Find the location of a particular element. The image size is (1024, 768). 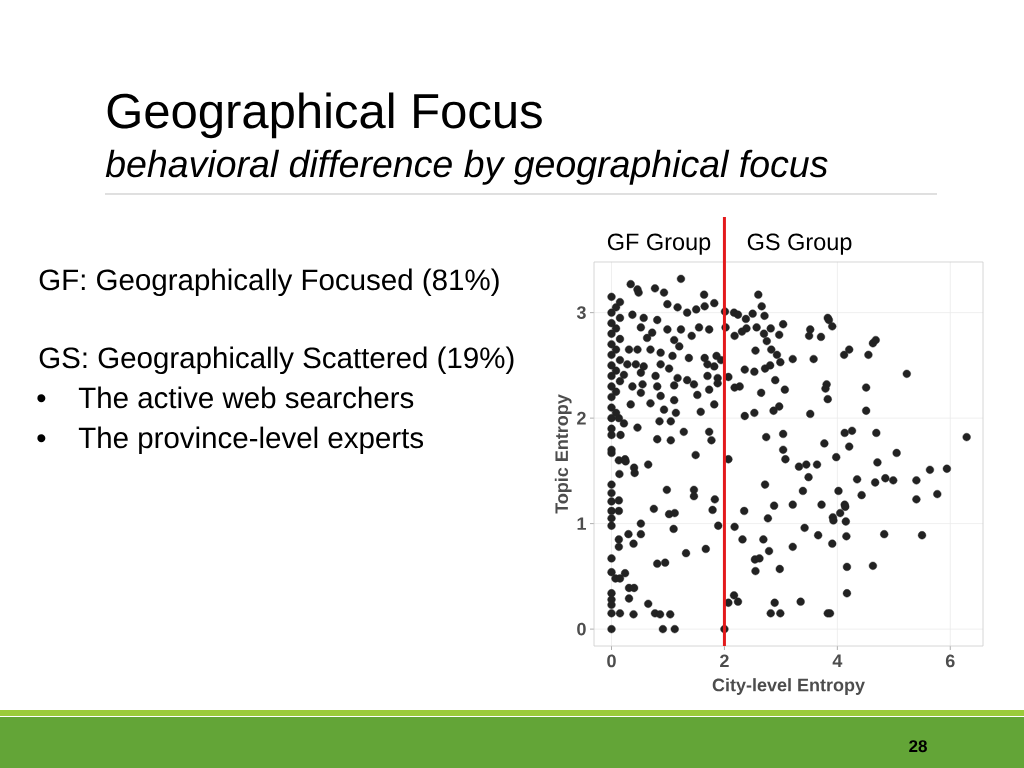

x-tick-label: 6 is located at coordinates (950, 661).